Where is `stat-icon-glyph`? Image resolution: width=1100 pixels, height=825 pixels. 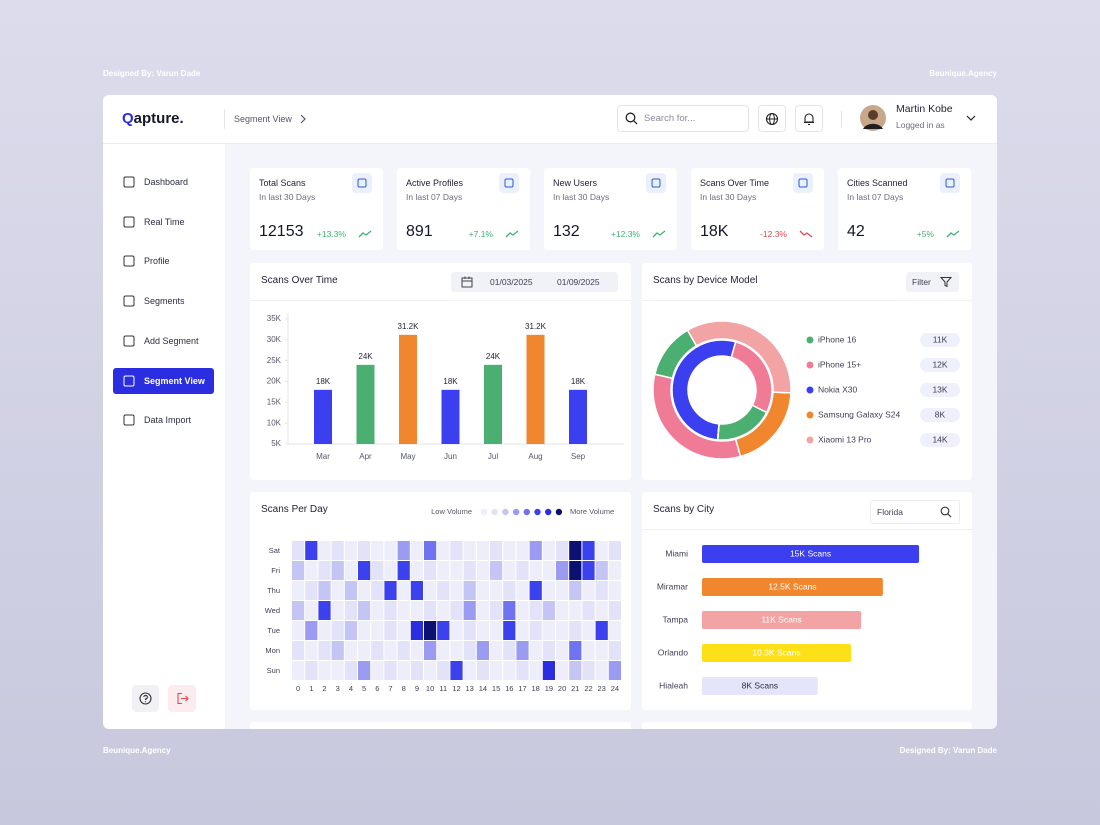
stat-icon-glyph is located at coordinates (656, 183).